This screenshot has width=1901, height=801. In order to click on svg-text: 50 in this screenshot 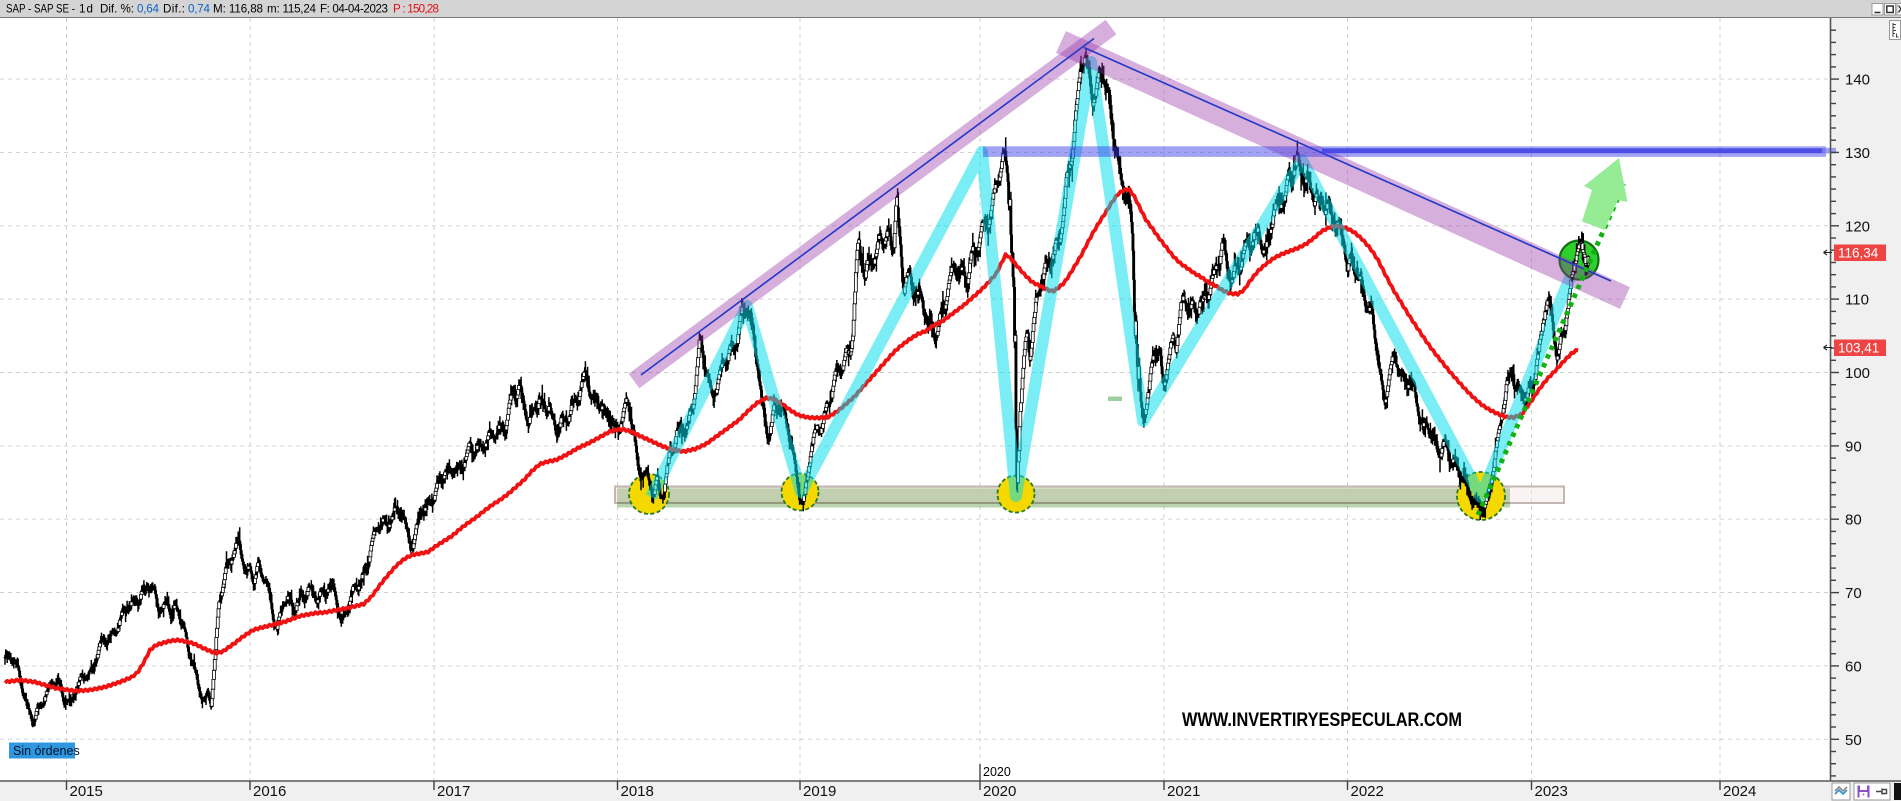, I will do `click(1853, 740)`.